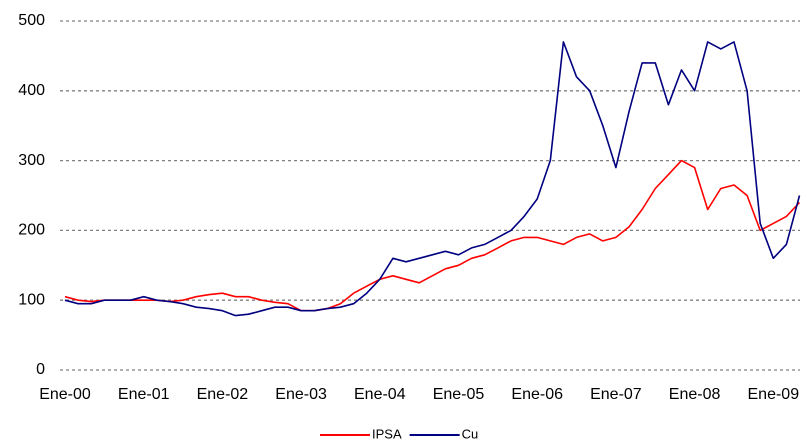  I want to click on y-tick-label: 200, so click(31, 230).